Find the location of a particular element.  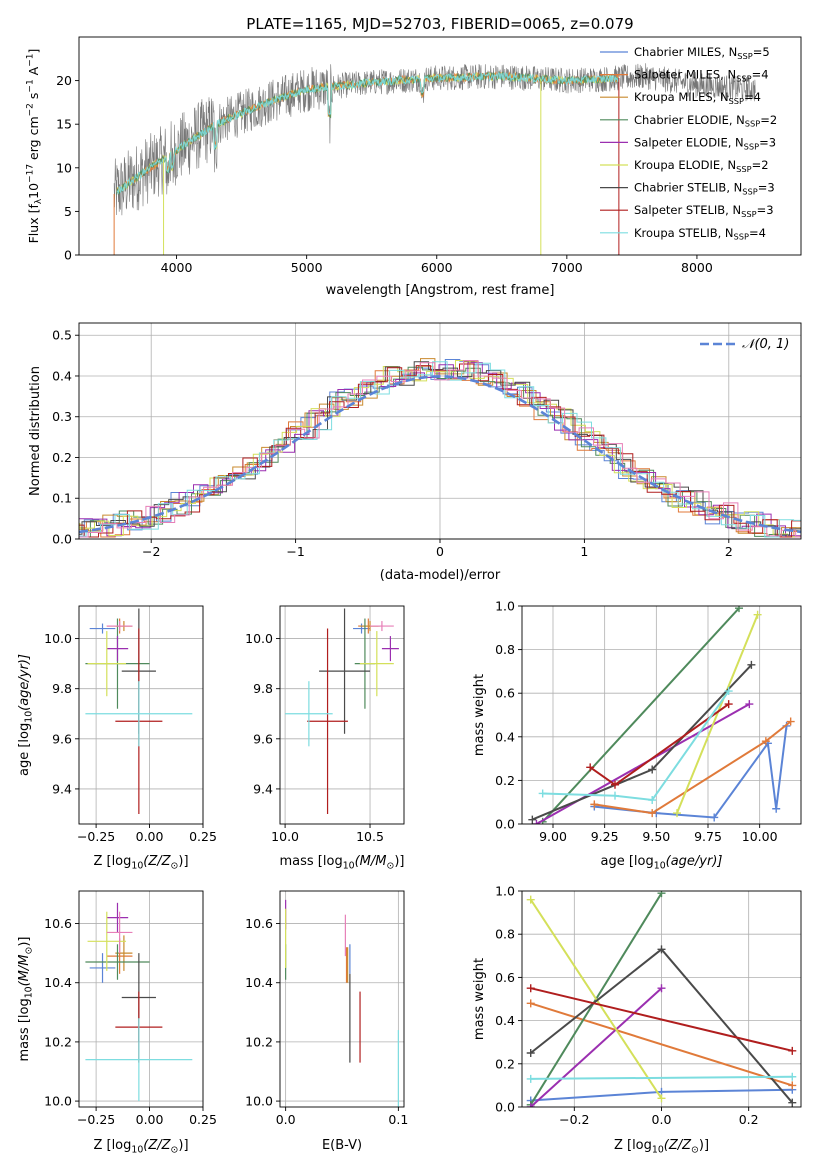

age-mass-xlabel-part: mass [log is located at coordinates (311, 861).